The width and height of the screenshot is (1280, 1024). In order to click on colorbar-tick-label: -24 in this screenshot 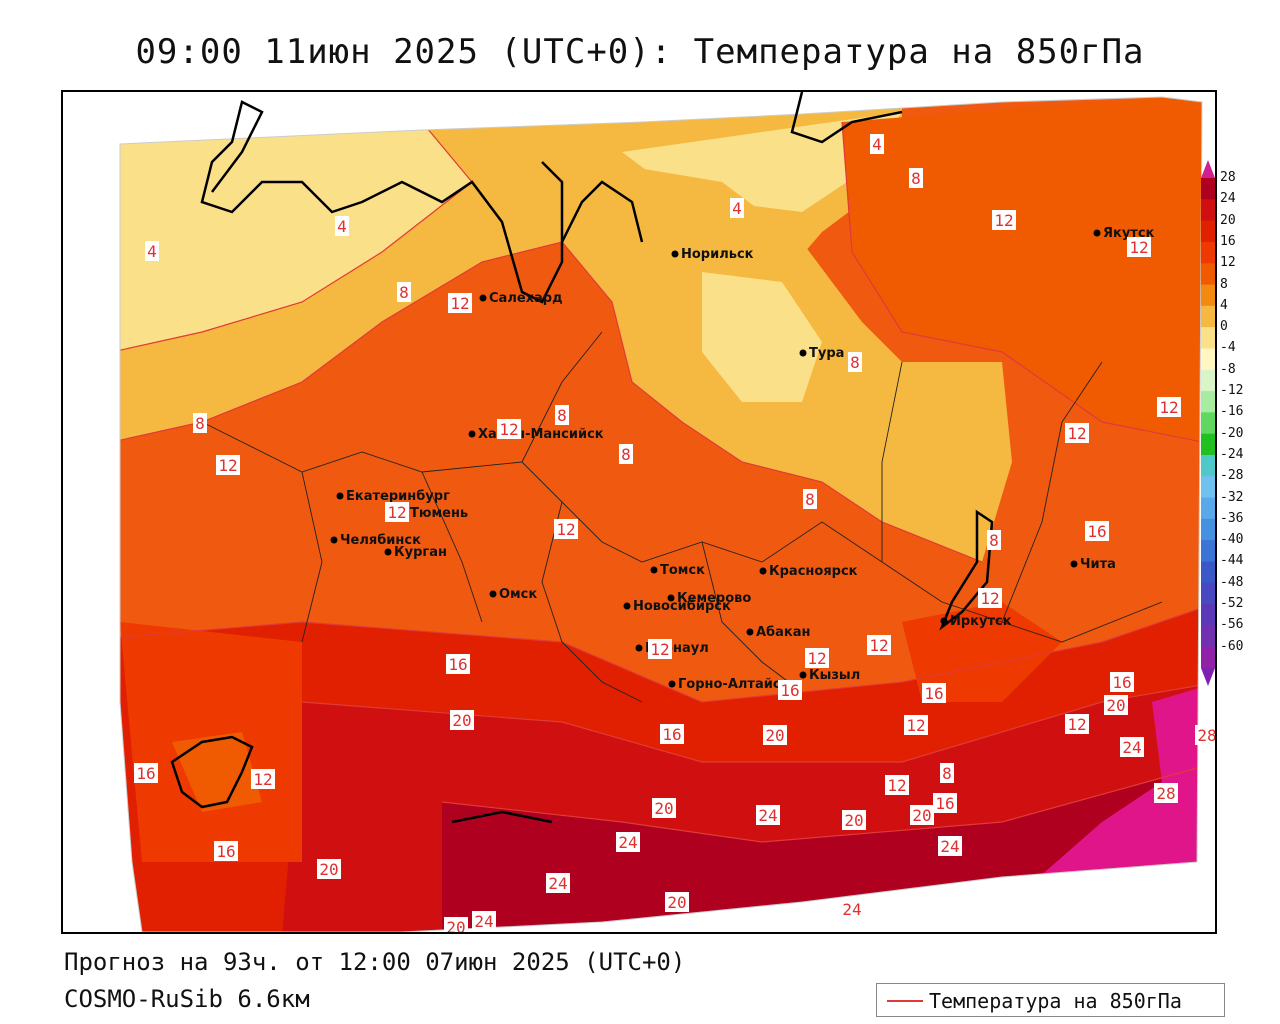, I will do `click(1232, 454)`.